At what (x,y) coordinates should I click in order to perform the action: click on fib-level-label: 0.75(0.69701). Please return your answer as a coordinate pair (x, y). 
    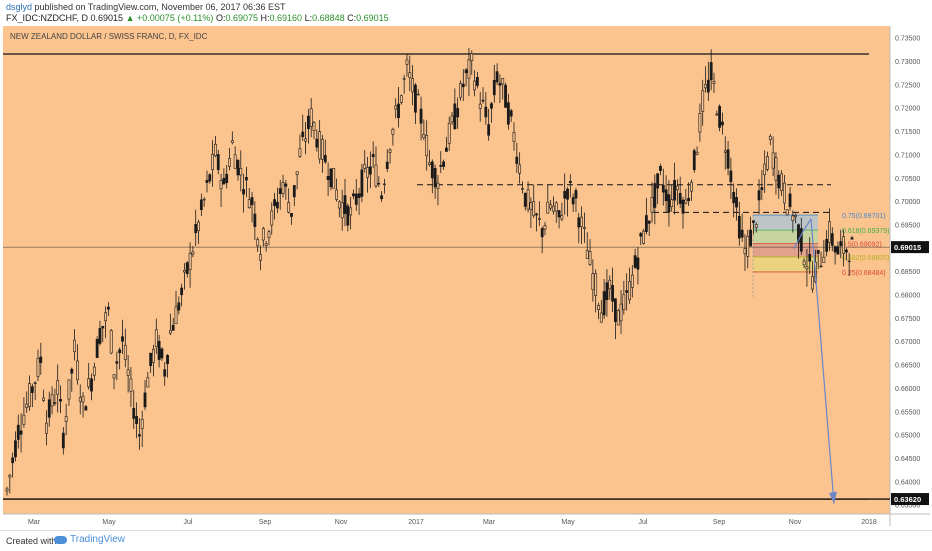
    Looking at the image, I should click on (864, 216).